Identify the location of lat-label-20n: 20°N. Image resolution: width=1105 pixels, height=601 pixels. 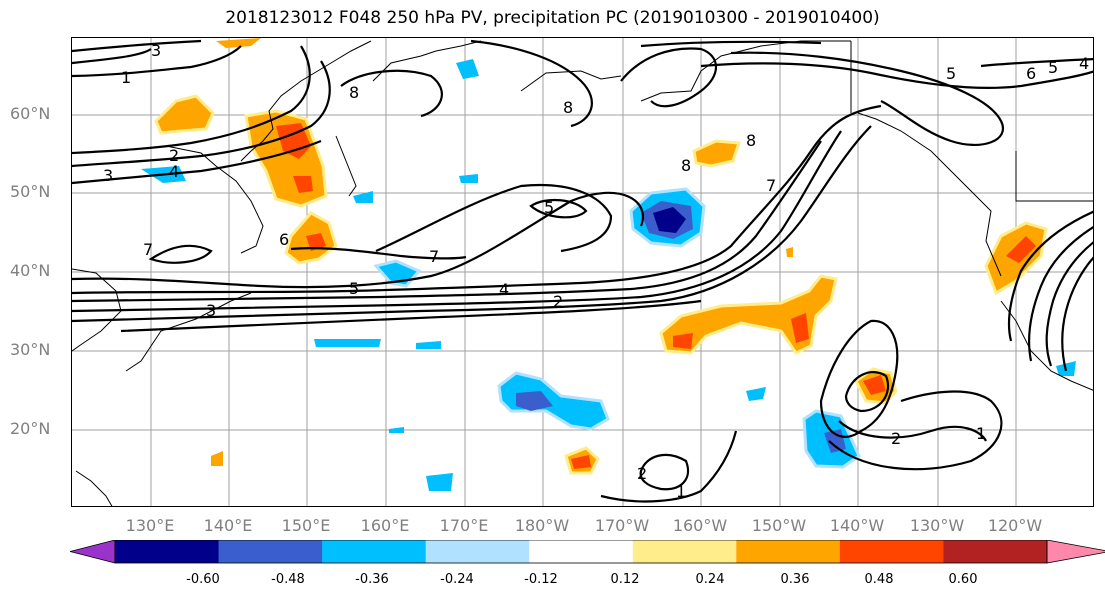
(30, 428).